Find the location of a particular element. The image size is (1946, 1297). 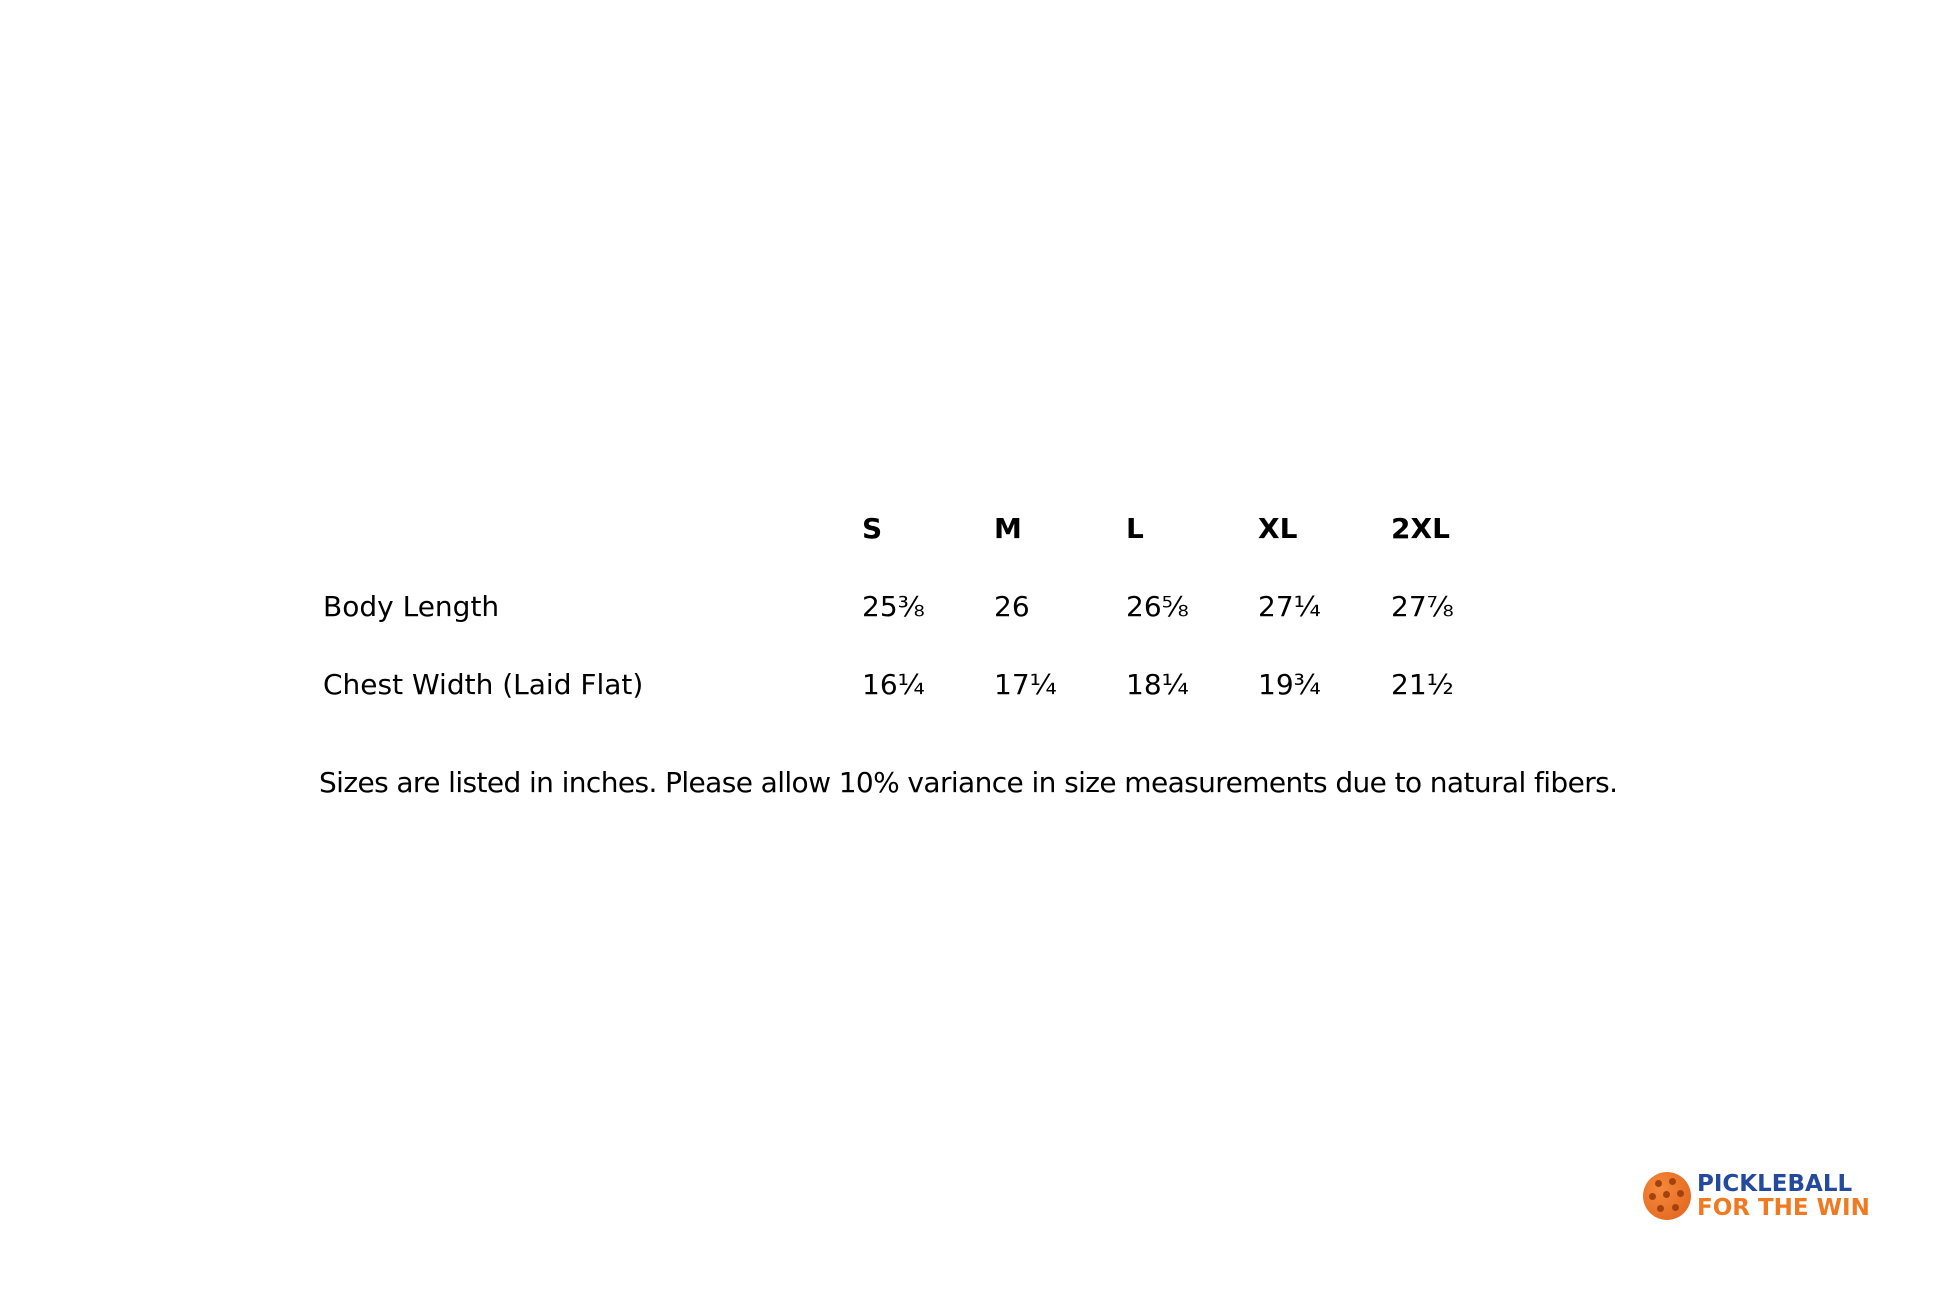

row-label: Chest Width (Laid Flat) is located at coordinates (483, 684).